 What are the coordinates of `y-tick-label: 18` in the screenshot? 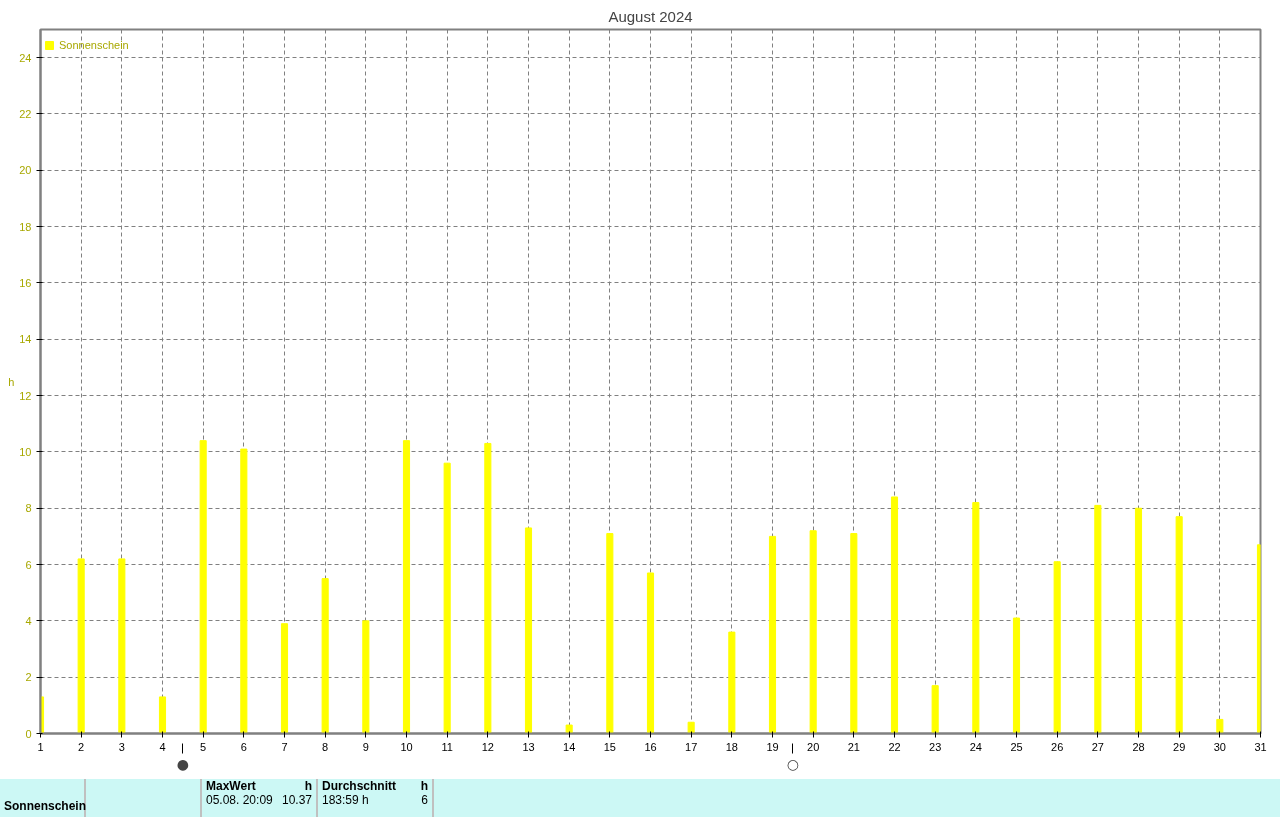 It's located at (25, 226).